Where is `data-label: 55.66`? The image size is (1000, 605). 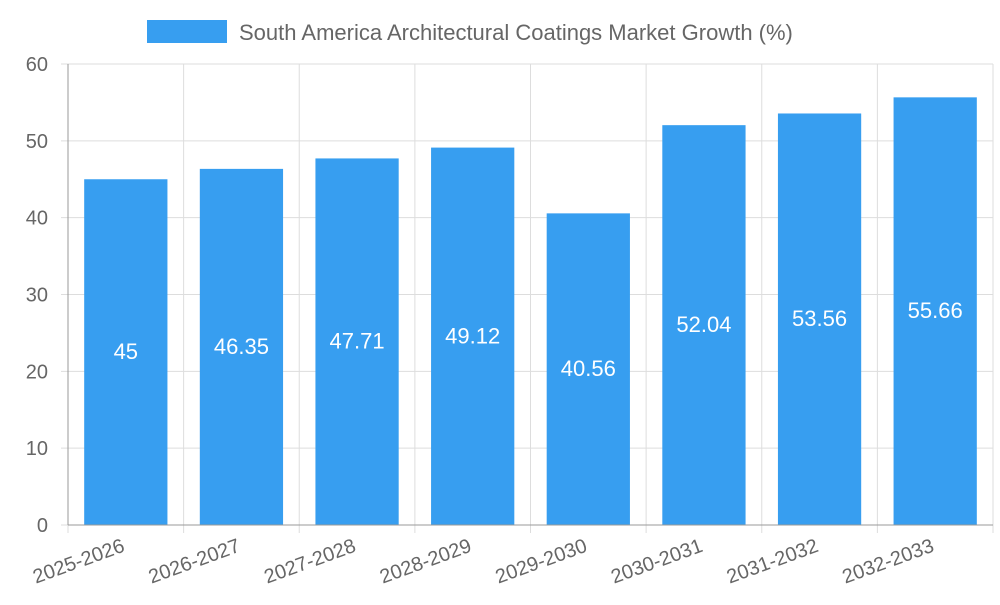 data-label: 55.66 is located at coordinates (935, 310).